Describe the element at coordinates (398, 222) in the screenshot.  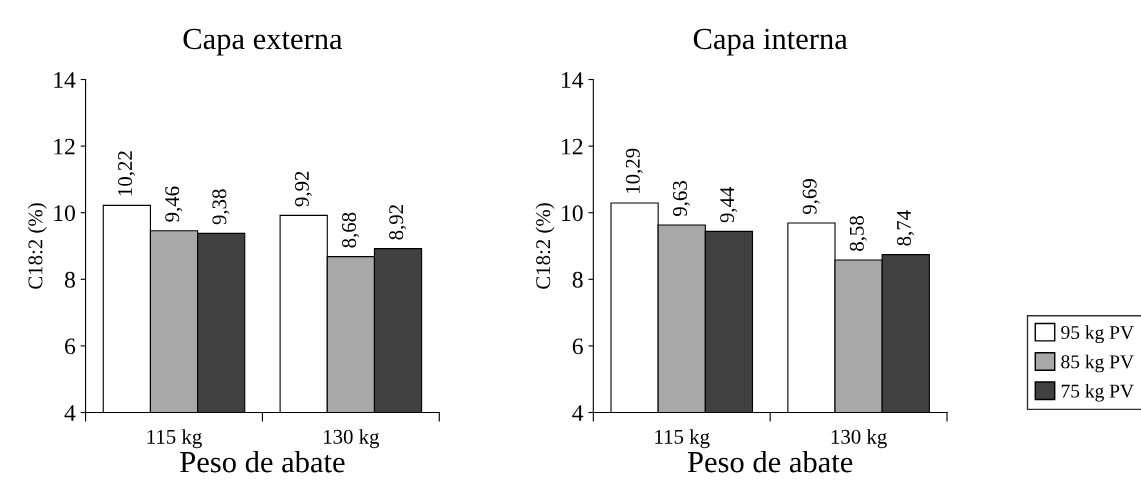
I see `data-label: 8,92` at that location.